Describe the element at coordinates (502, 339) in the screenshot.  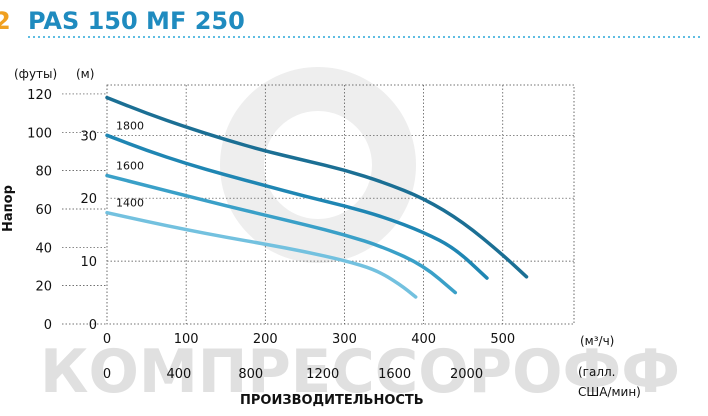
I see `x-tick-label-m3h: 500` at that location.